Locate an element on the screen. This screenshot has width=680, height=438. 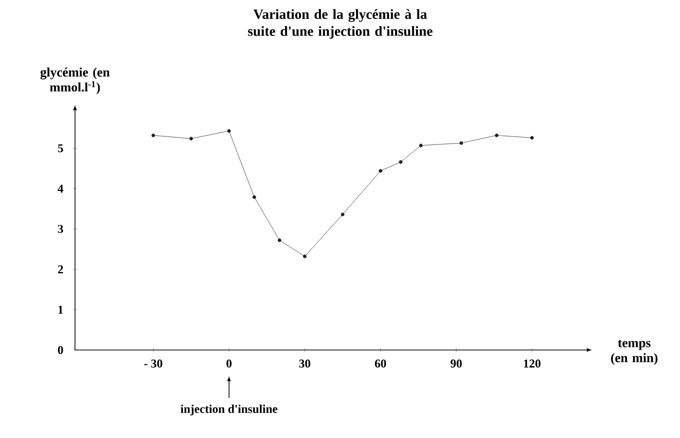
y-axis-title: glycémie (en mmol.l$^{-1}$) is located at coordinates (75, 80).